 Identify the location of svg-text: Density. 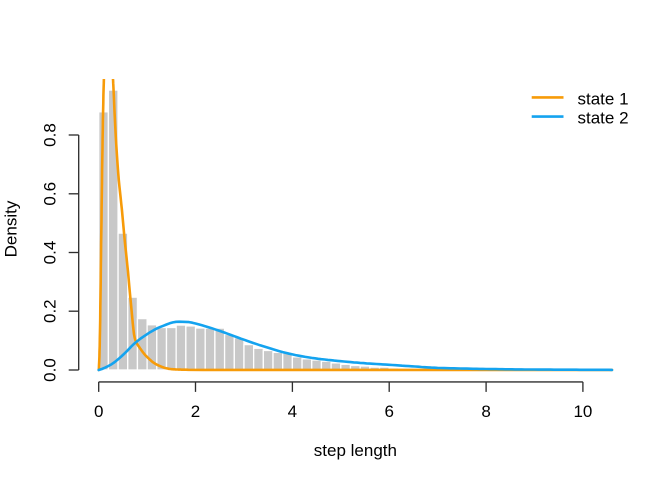
(11, 228).